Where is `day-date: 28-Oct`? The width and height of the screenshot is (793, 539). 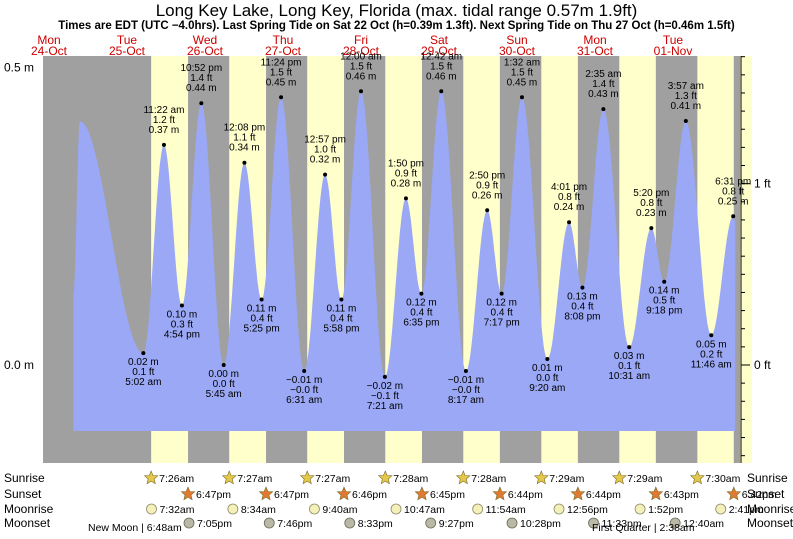 day-date: 28-Oct is located at coordinates (361, 51).